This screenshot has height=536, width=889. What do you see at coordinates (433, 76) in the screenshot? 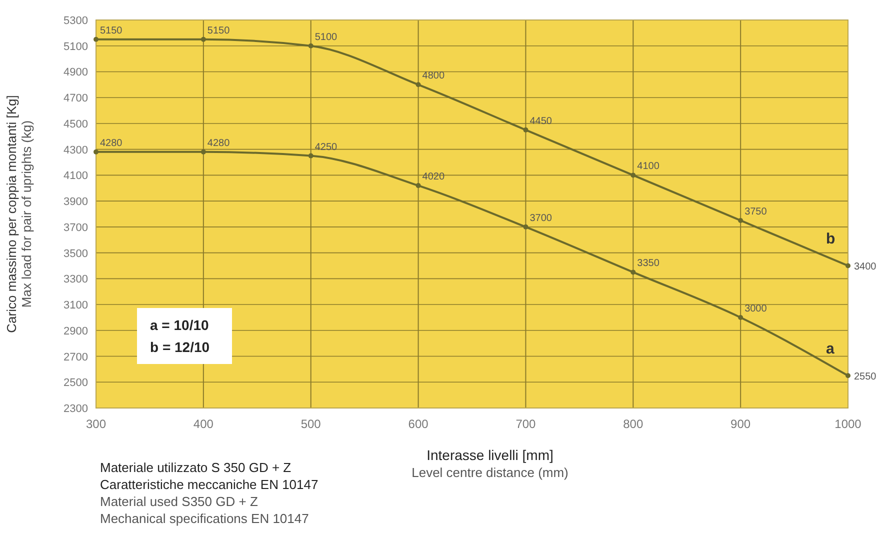
I see `data-label: 4800` at bounding box center [433, 76].